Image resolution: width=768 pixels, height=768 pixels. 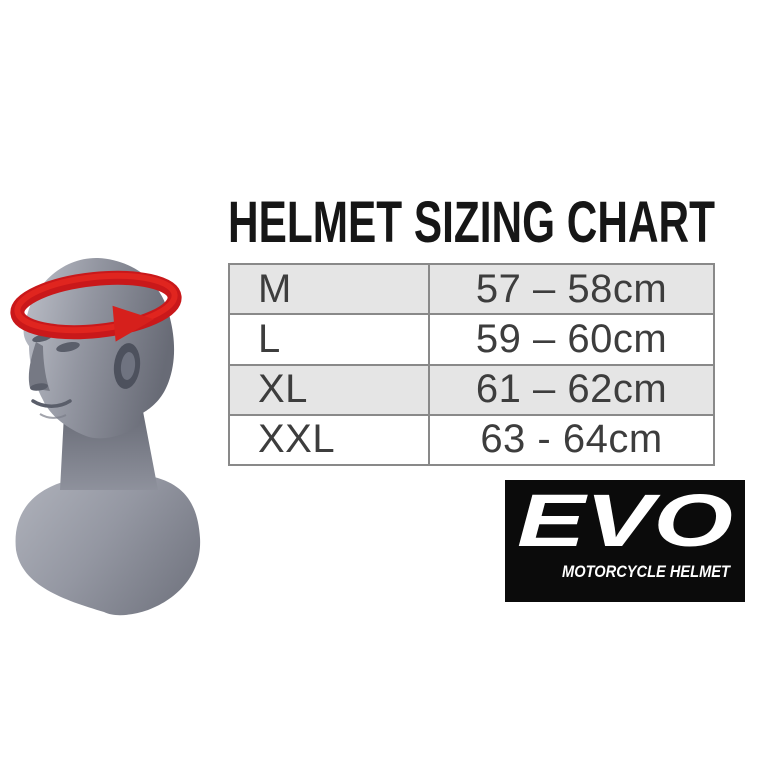 I want to click on page-title: HELMET SIZING CHART, so click(x=471, y=222).